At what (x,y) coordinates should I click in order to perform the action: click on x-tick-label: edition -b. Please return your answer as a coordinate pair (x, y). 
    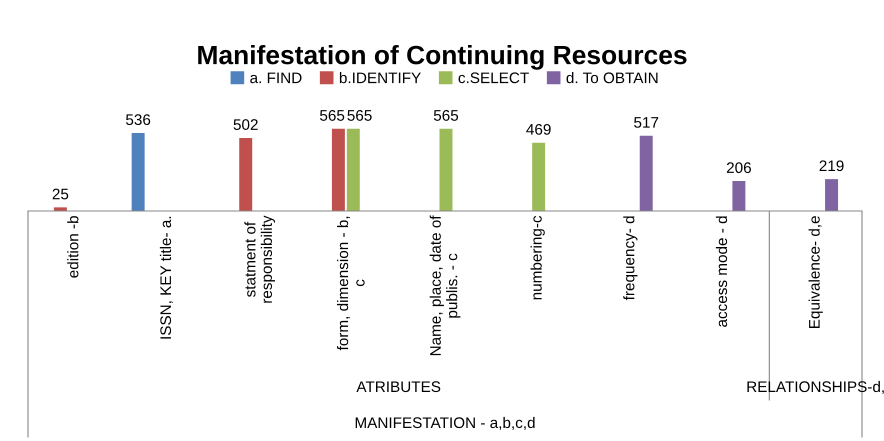
    Looking at the image, I should click on (72, 247).